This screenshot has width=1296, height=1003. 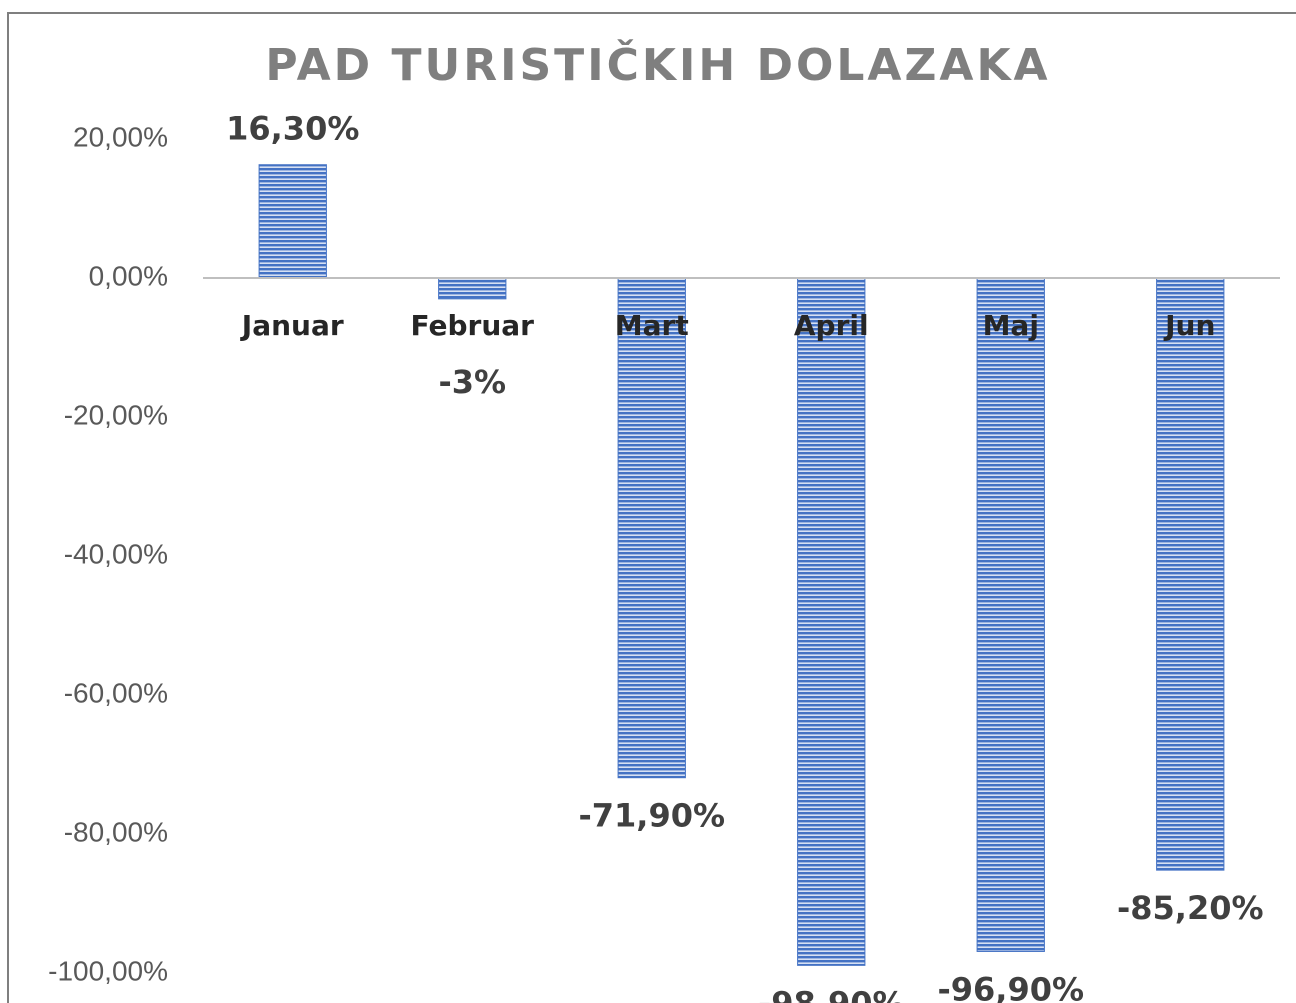 I want to click on y-tick-label: -40,00%, so click(x=116, y=553).